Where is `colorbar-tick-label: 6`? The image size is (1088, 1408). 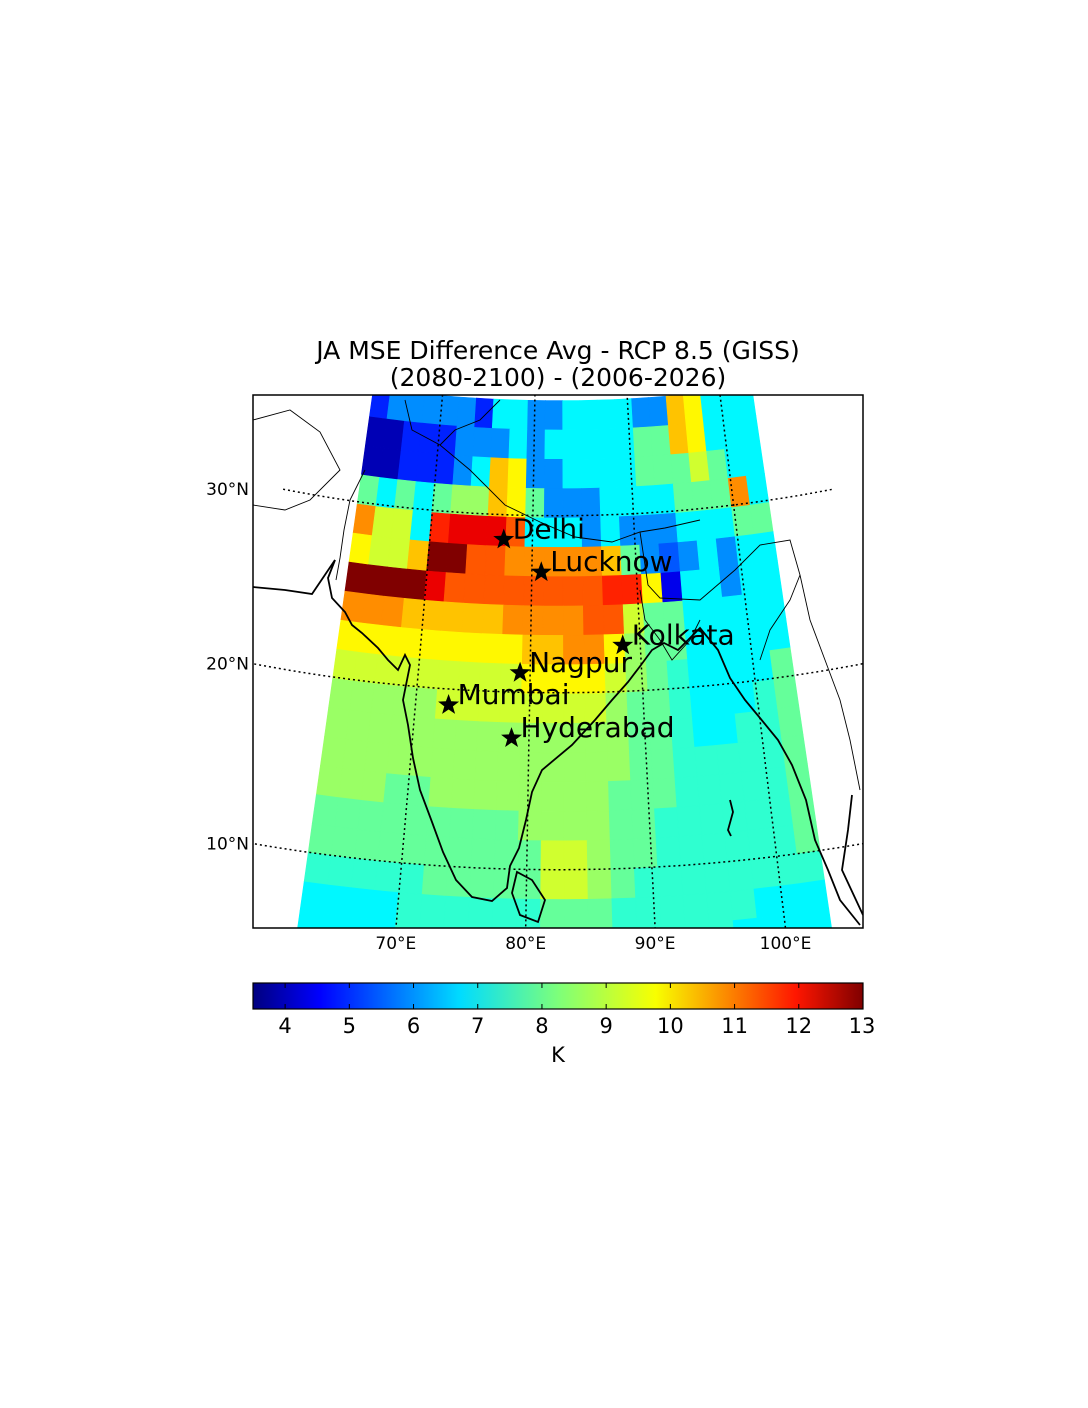
colorbar-tick-label: 6 is located at coordinates (413, 1026).